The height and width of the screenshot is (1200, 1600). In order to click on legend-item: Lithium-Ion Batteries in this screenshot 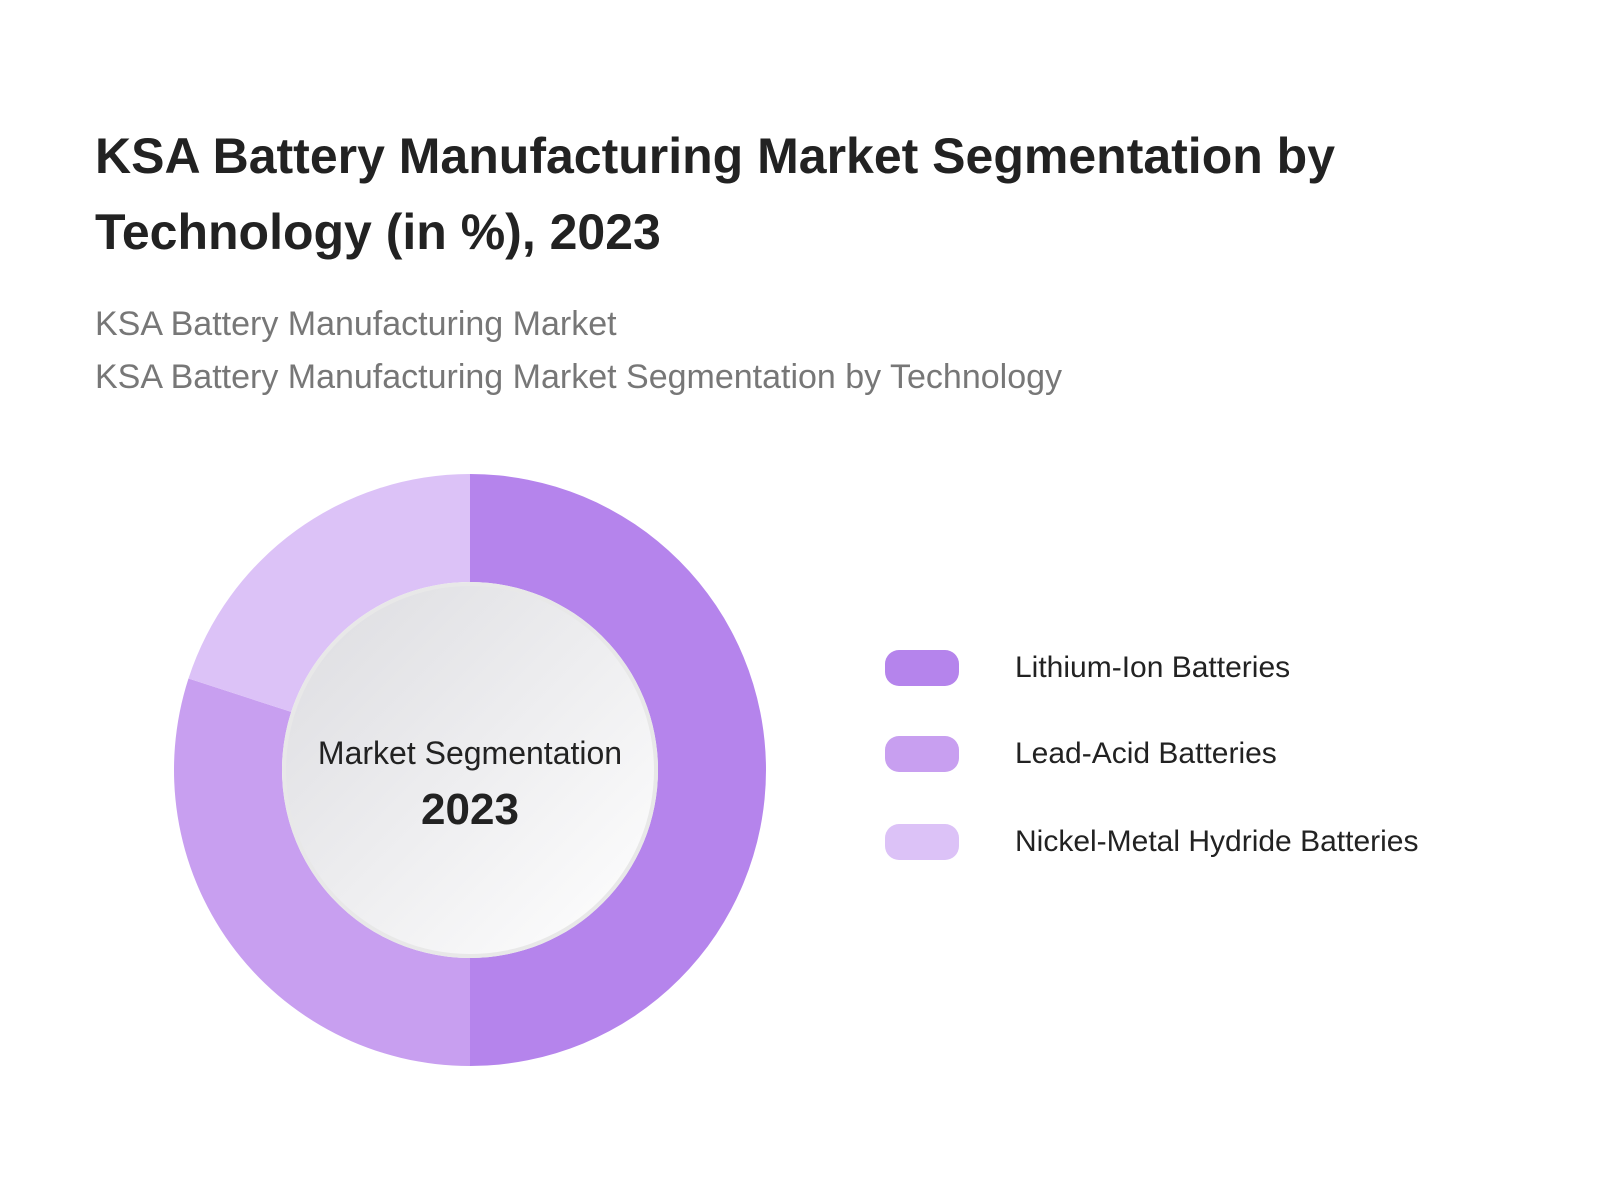, I will do `click(1087, 668)`.